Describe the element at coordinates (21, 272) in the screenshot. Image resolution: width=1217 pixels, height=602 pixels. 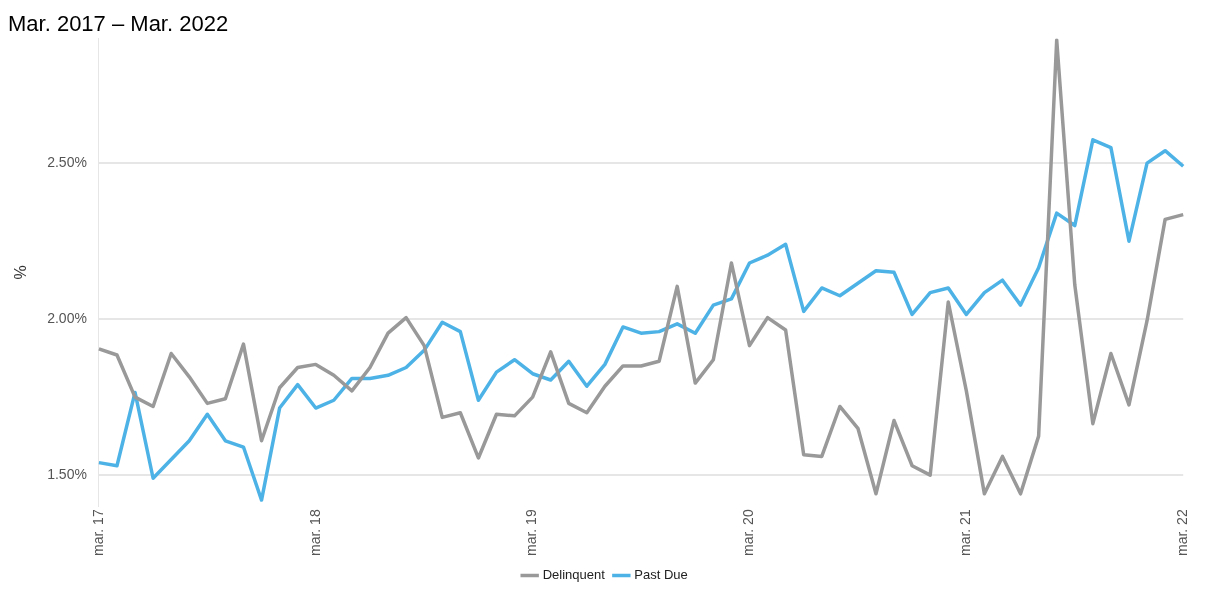
I see `y-axis-title: %` at that location.